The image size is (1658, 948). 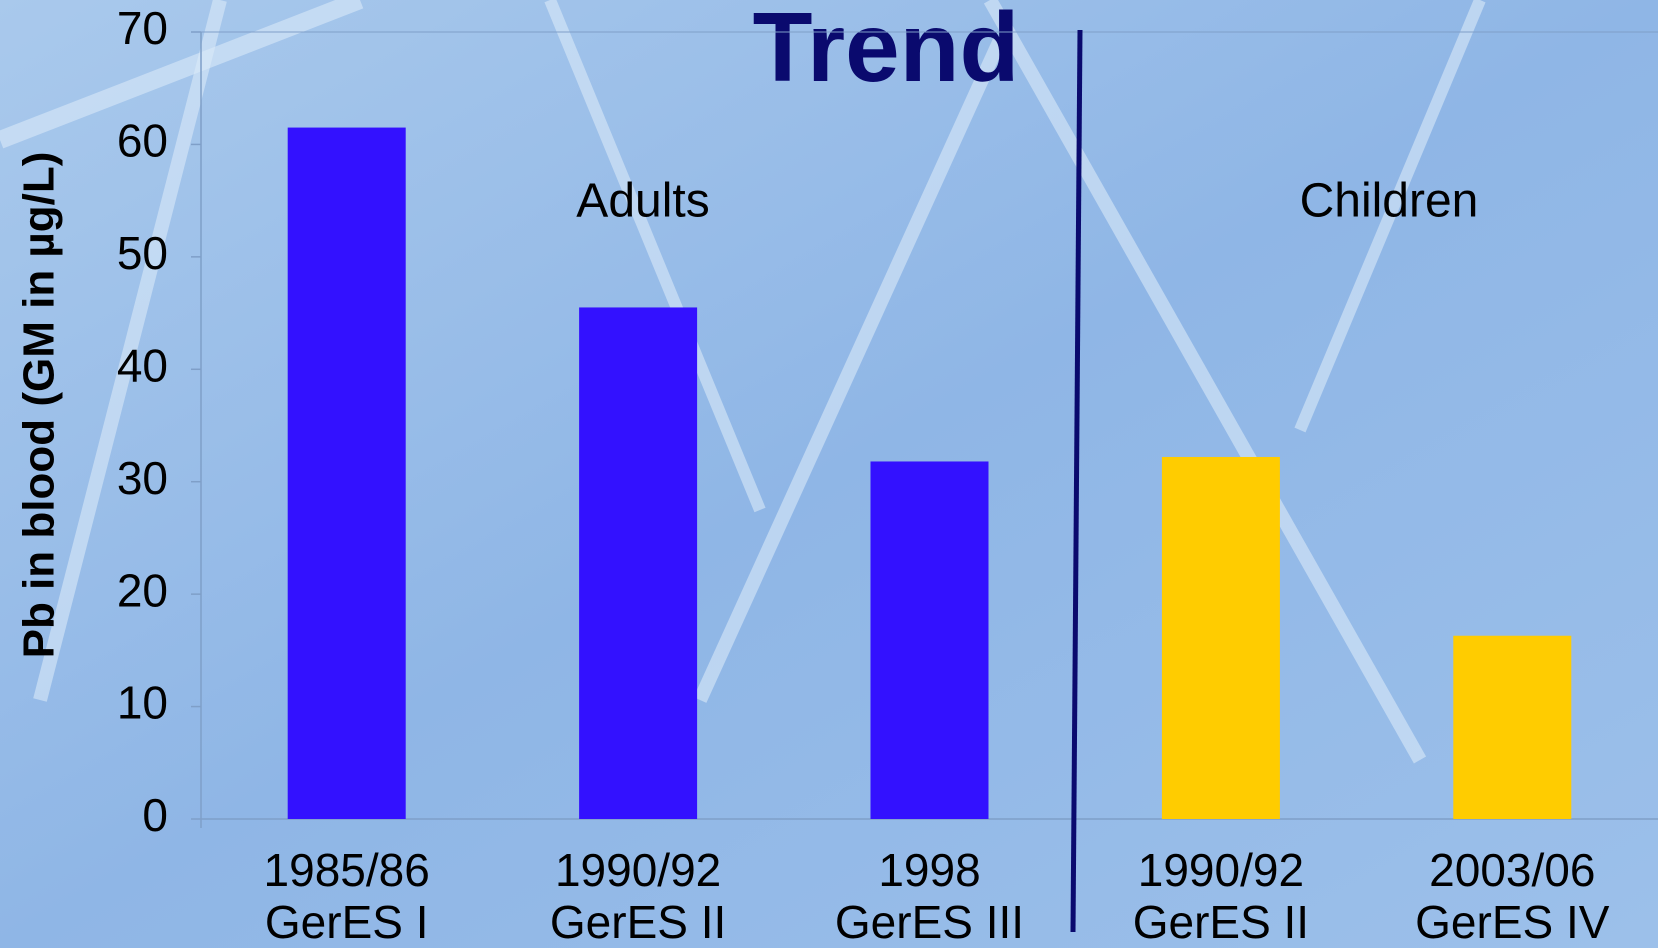 What do you see at coordinates (929, 922) in the screenshot?
I see `x-tick-label: GerES III` at bounding box center [929, 922].